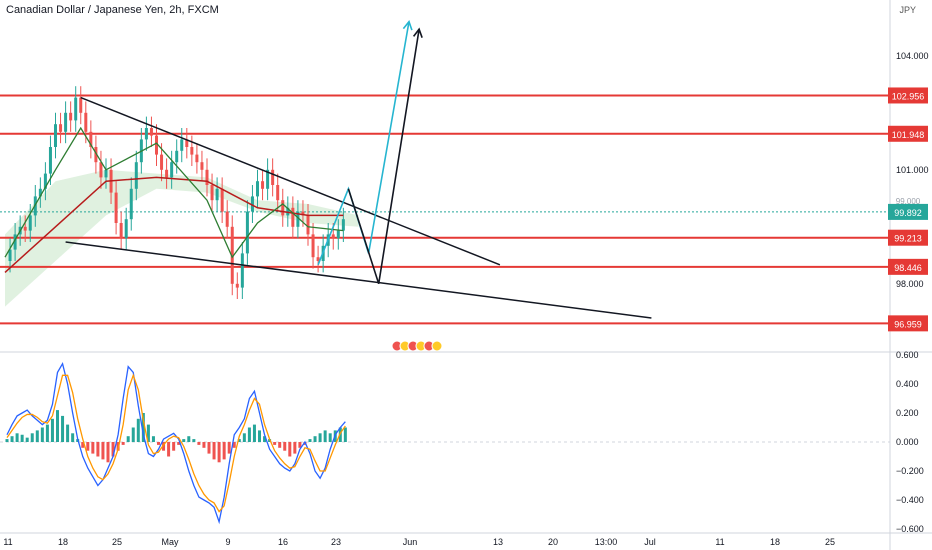 Image resolution: width=932 pixels, height=550 pixels. What do you see at coordinates (117, 542) in the screenshot?
I see `time-tick-label: 25` at bounding box center [117, 542].